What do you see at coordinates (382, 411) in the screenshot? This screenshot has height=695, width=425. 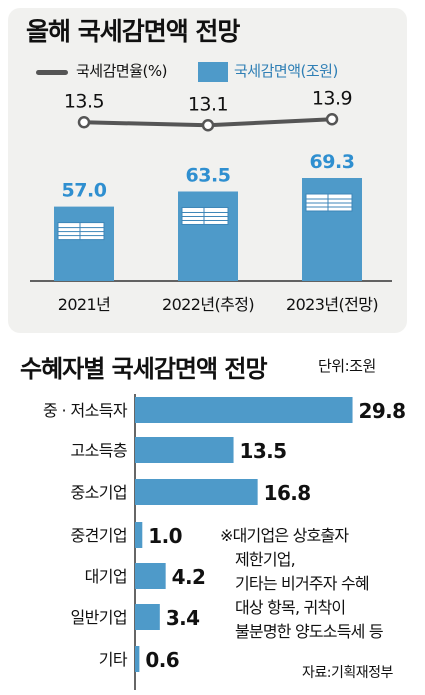 I see `hbar-value-label: 29.8` at bounding box center [382, 411].